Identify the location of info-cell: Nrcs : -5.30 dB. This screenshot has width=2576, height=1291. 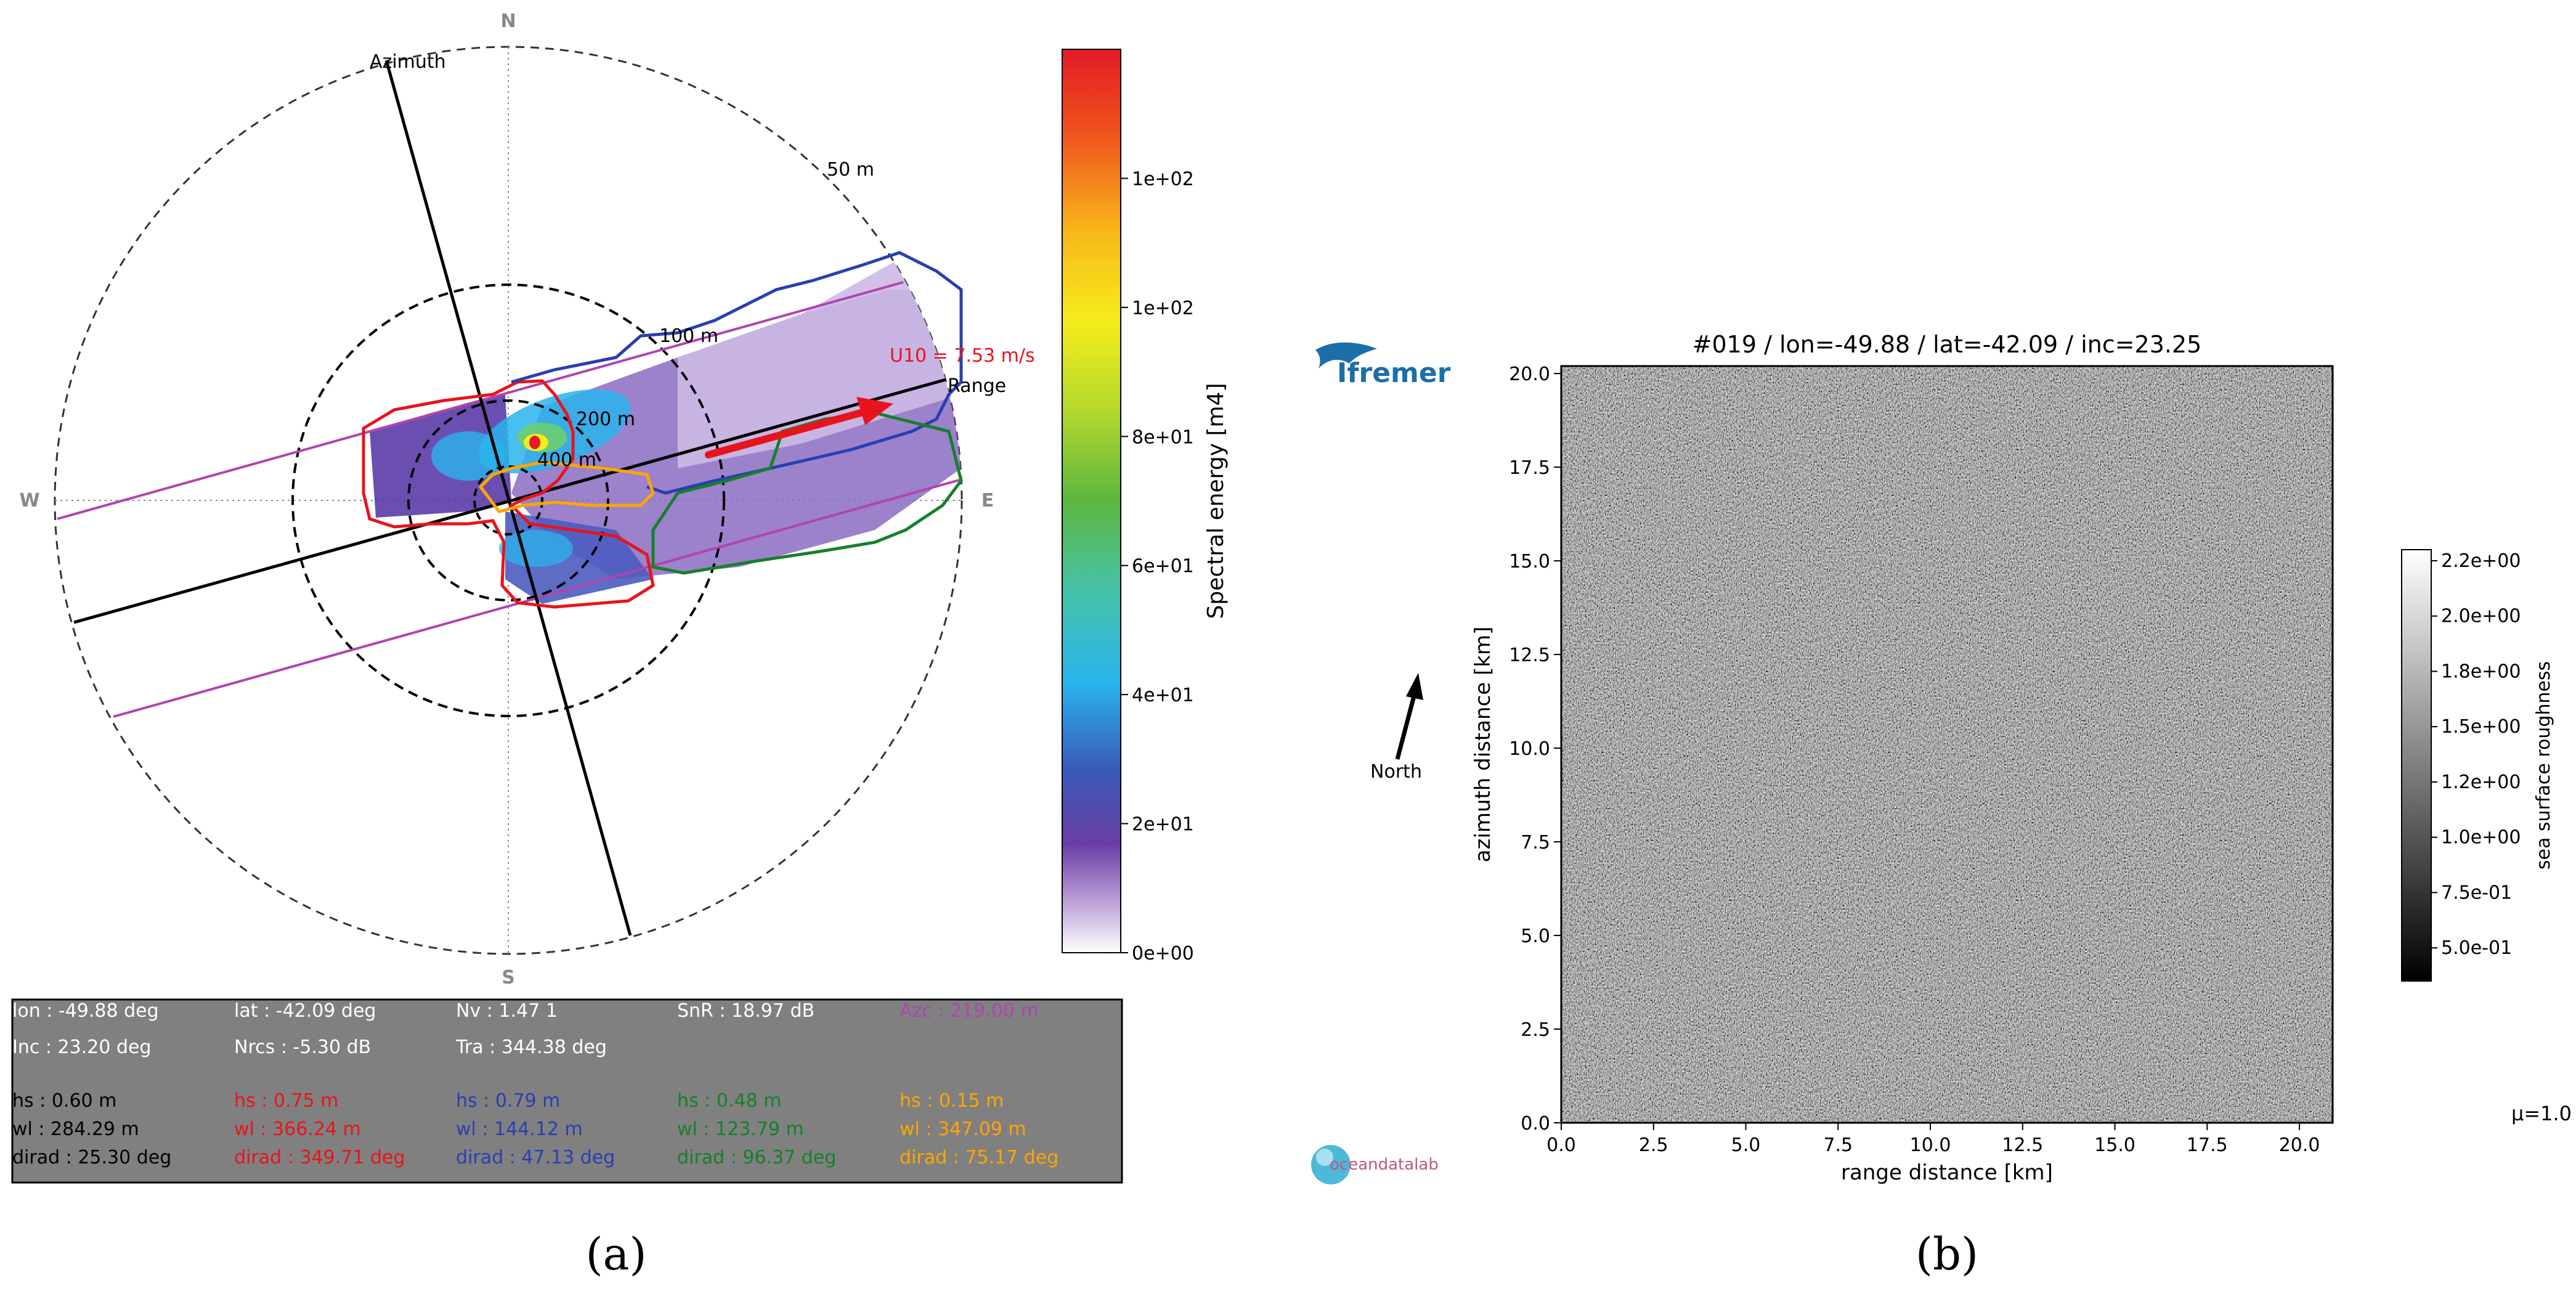
(302, 1047).